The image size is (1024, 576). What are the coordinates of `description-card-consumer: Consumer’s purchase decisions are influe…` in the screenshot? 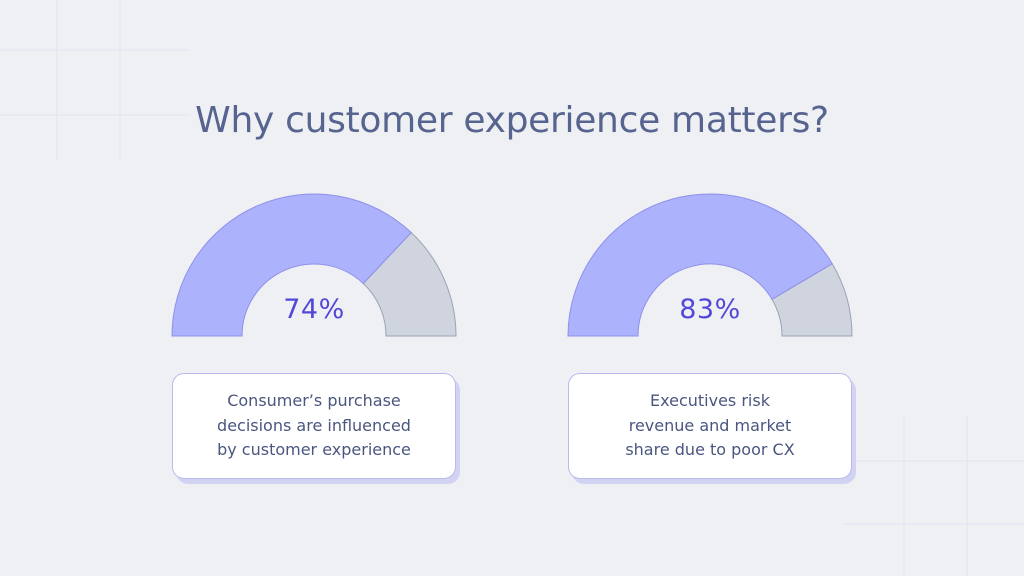 It's located at (314, 426).